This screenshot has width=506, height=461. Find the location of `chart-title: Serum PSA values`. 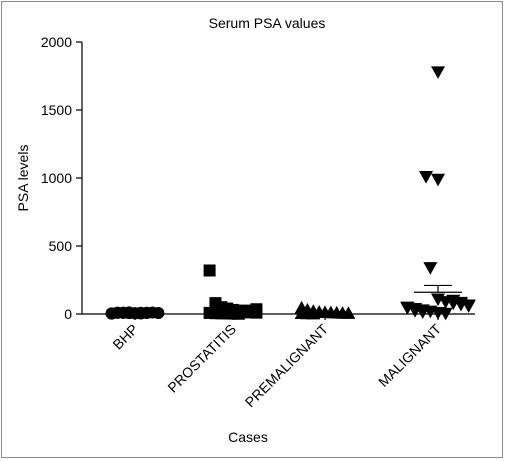

chart-title: Serum PSA values is located at coordinates (267, 23).